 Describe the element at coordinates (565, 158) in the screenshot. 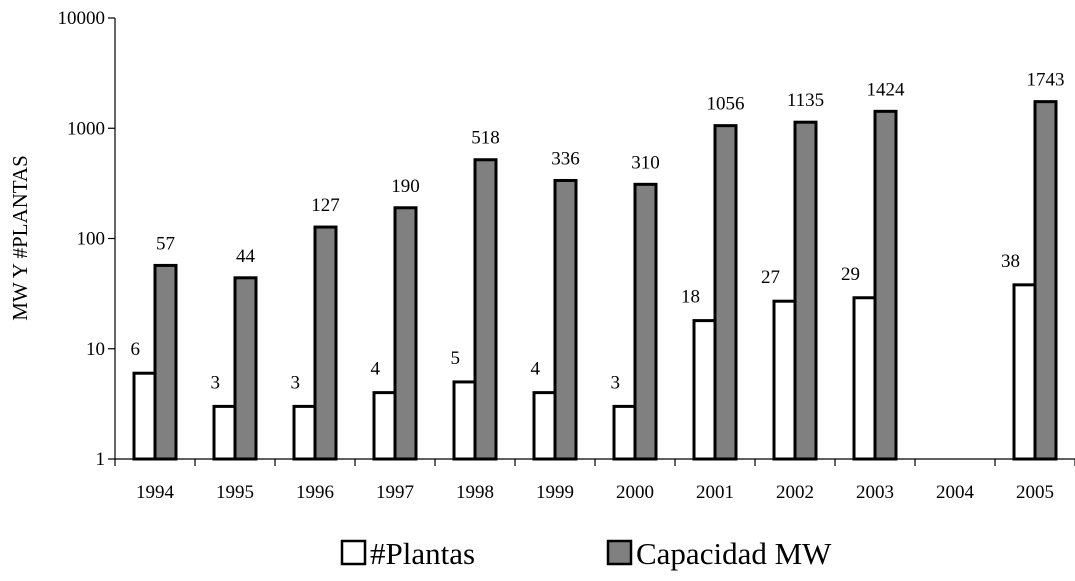

I see `data-label-capacidad: 336` at that location.